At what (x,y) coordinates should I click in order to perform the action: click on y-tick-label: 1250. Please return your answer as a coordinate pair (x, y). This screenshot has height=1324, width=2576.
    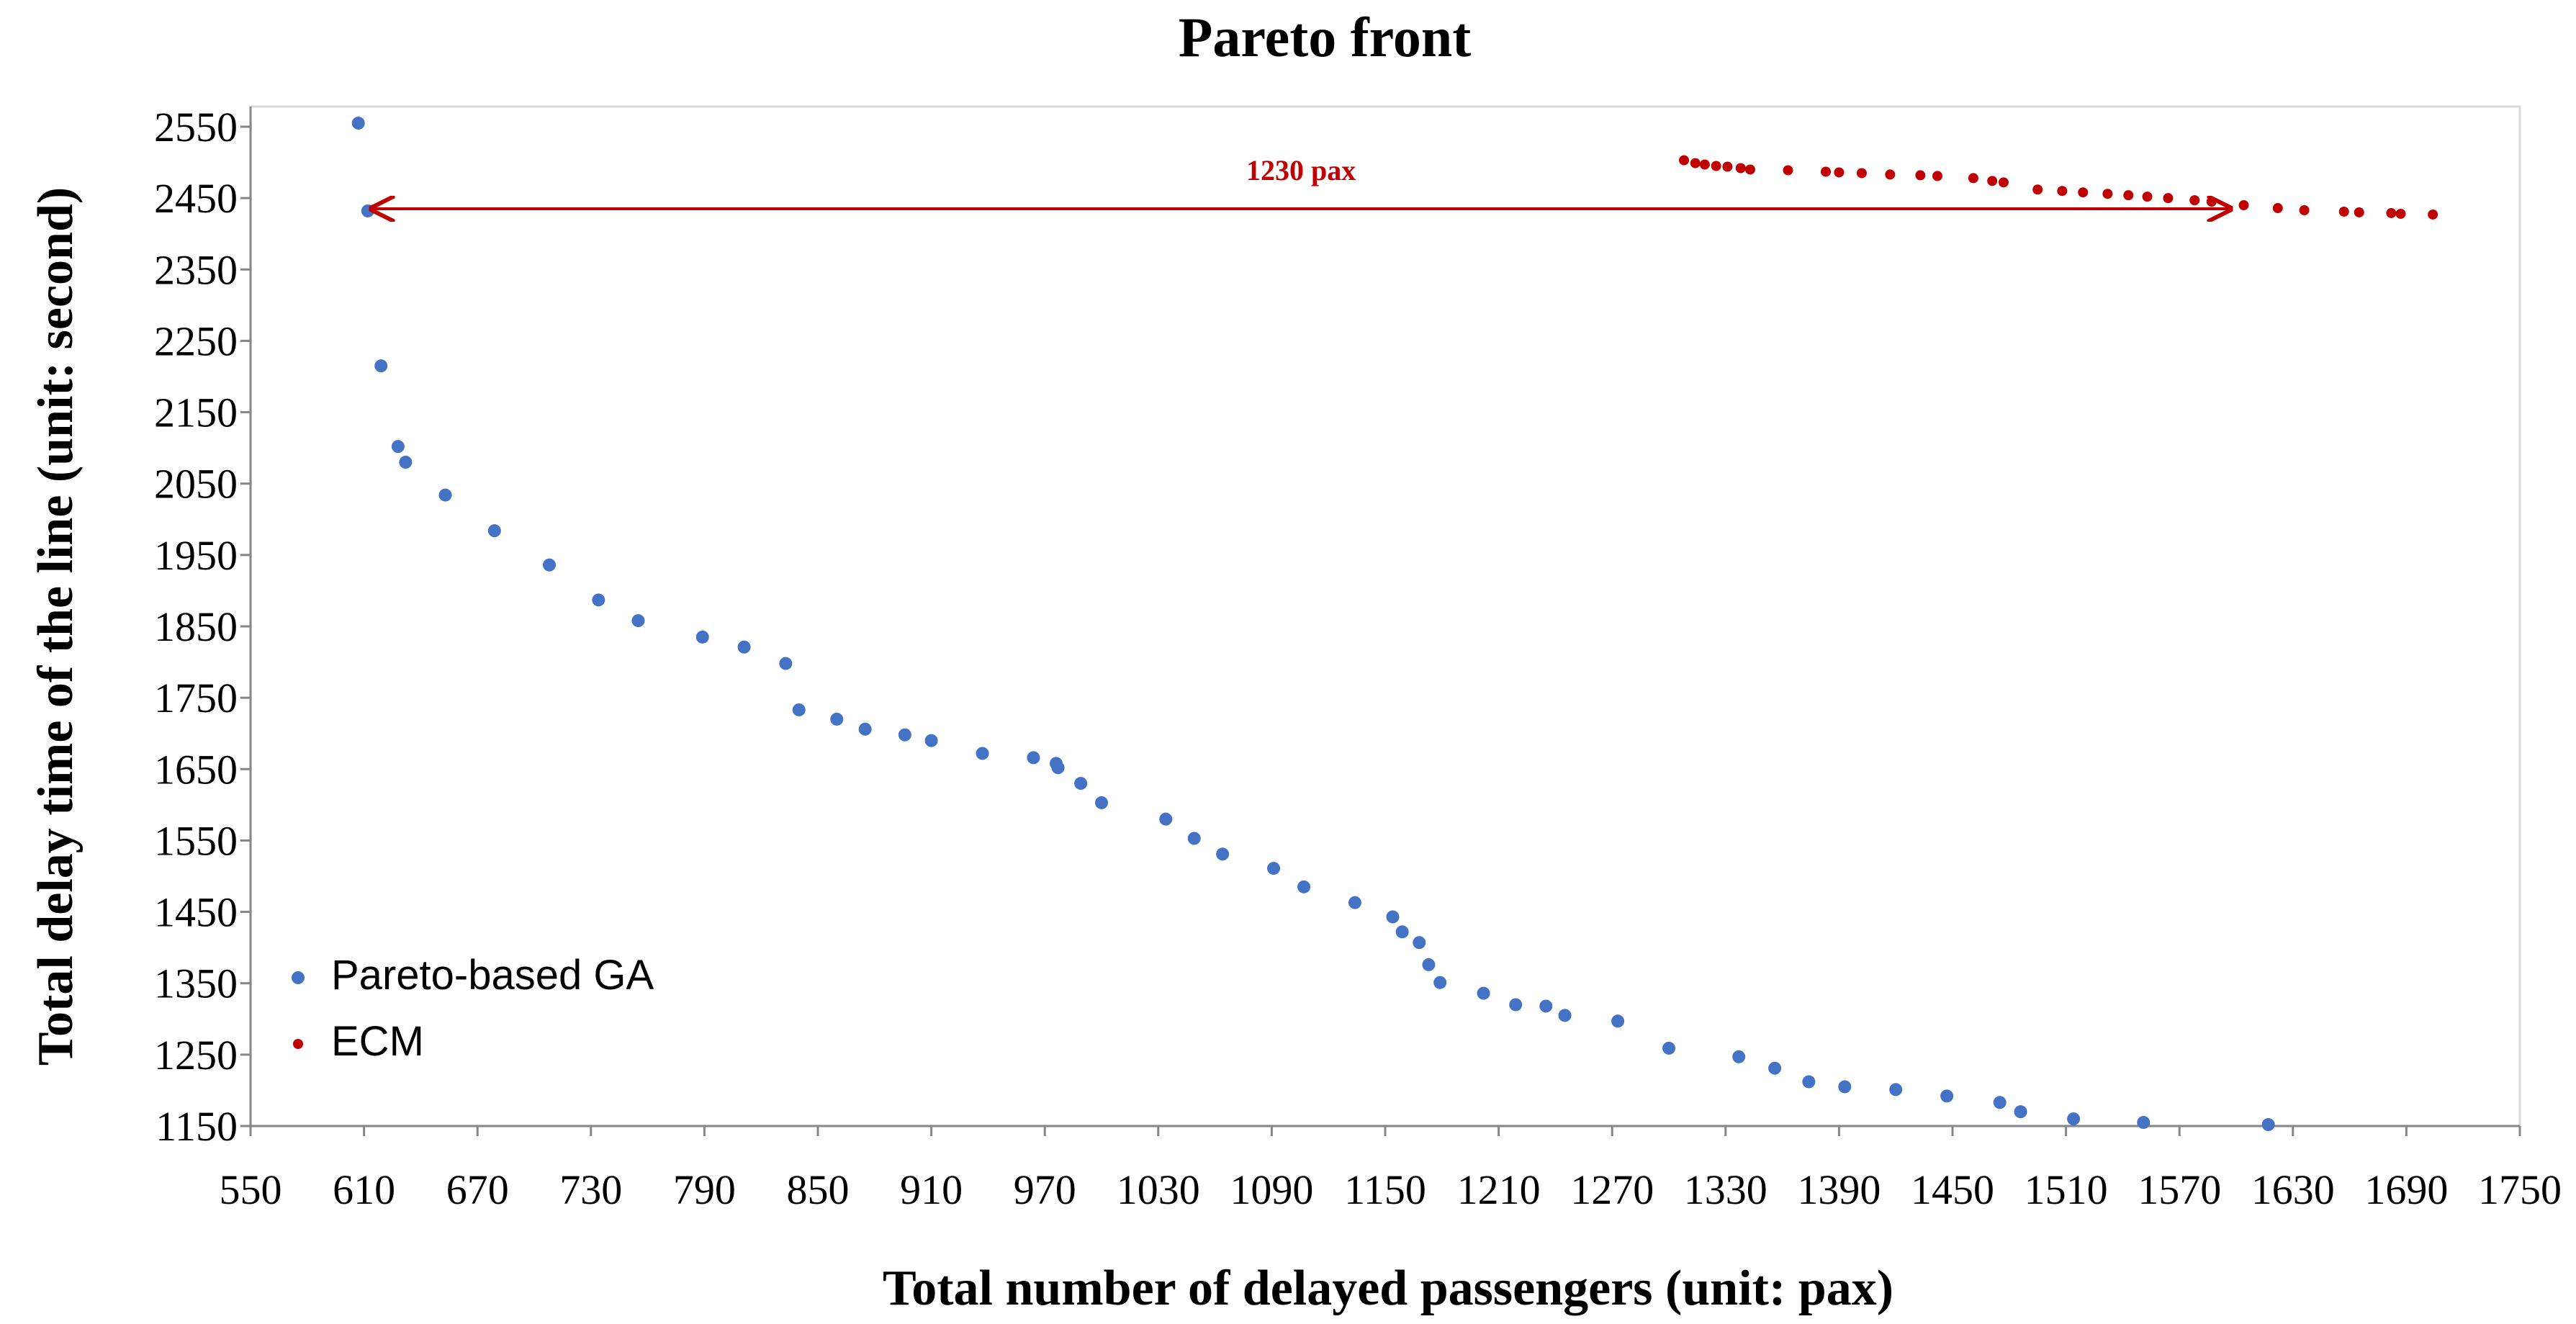
    Looking at the image, I should click on (196, 1055).